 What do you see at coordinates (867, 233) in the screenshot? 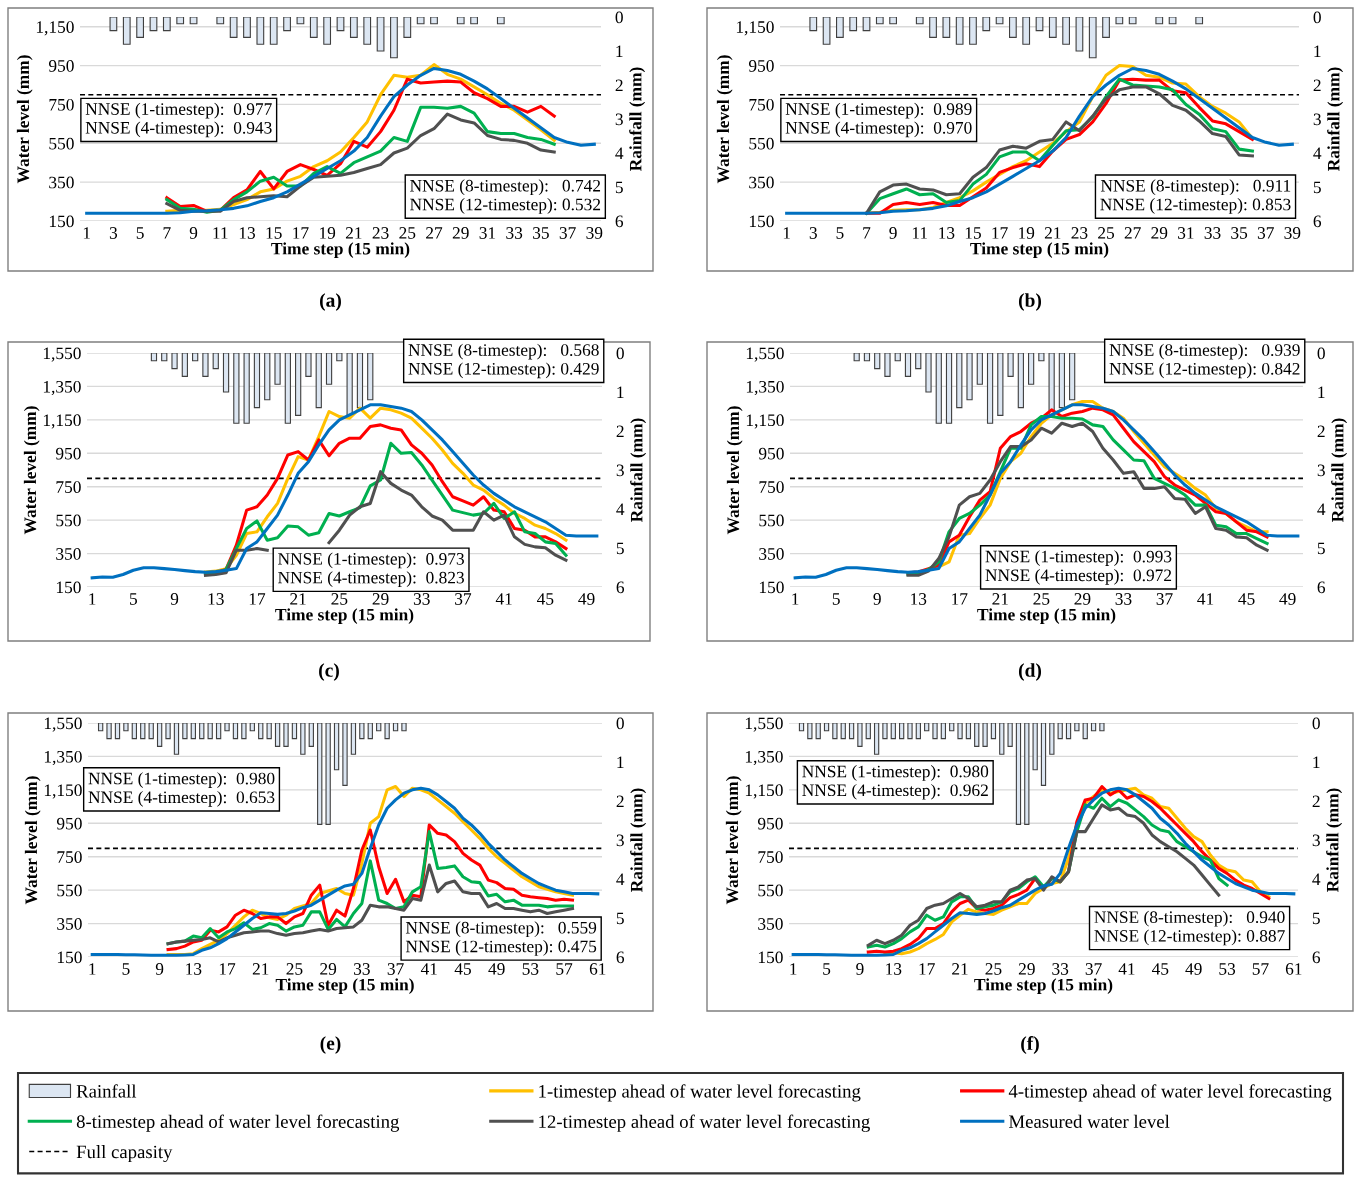
I see `x-tick-label: 7` at bounding box center [867, 233].